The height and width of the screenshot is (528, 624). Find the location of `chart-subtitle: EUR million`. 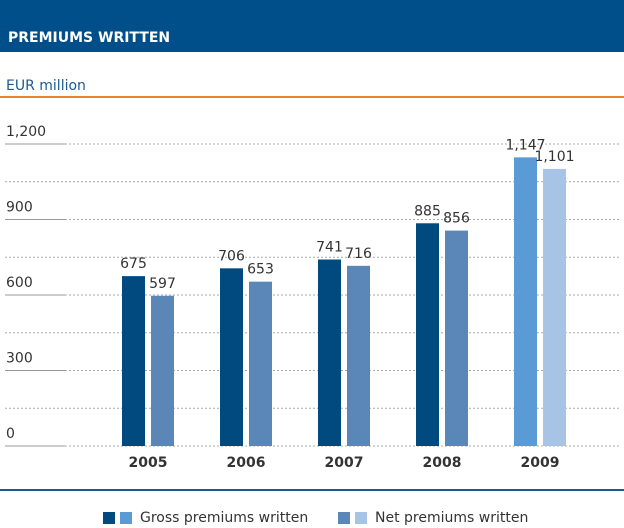

chart-subtitle: EUR million is located at coordinates (46, 86).